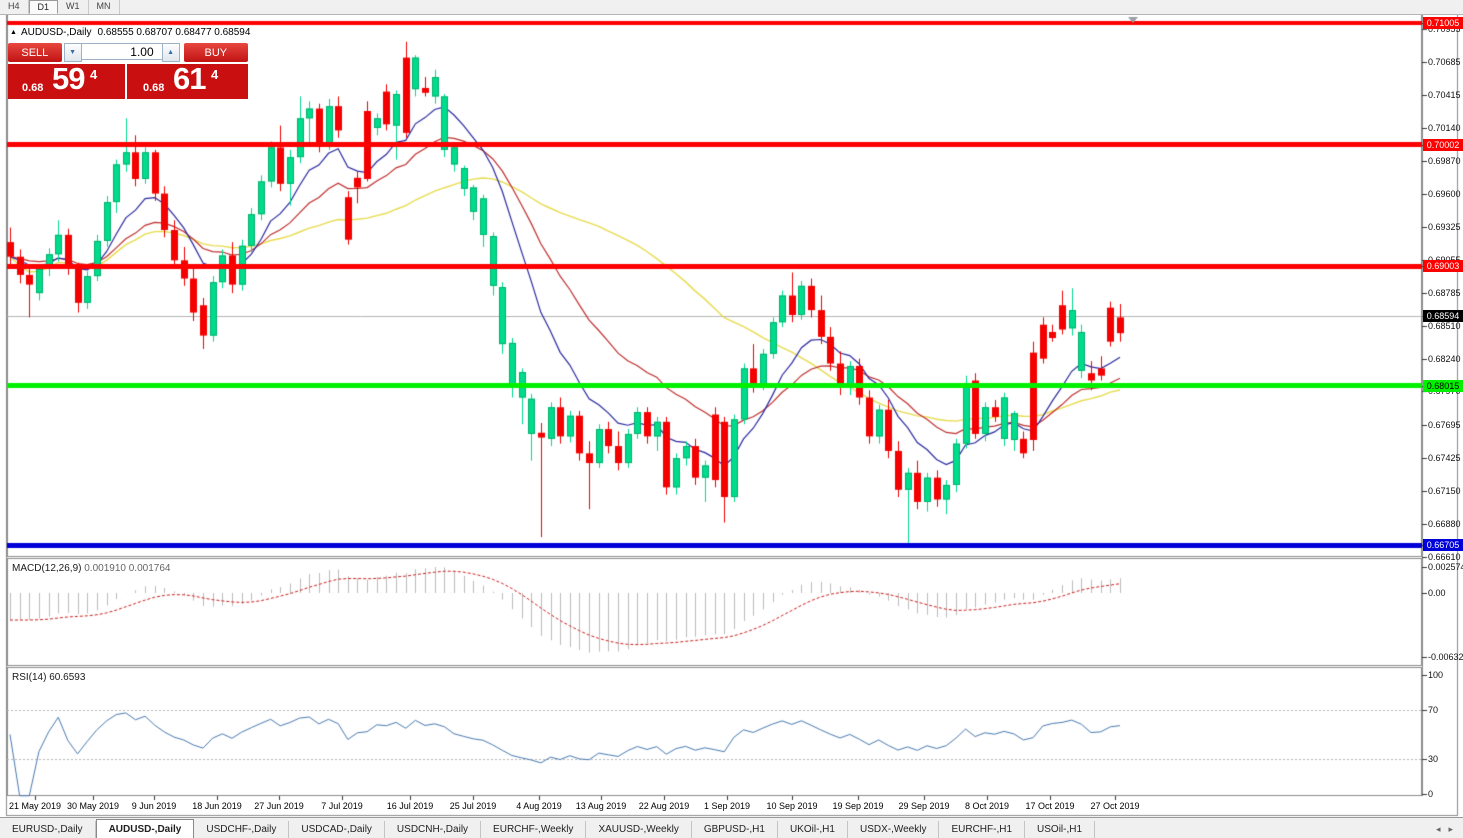 The height and width of the screenshot is (838, 1463). What do you see at coordinates (56, 32) in the screenshot?
I see `chart-symbol-label: AUDUSD-,Daily` at bounding box center [56, 32].